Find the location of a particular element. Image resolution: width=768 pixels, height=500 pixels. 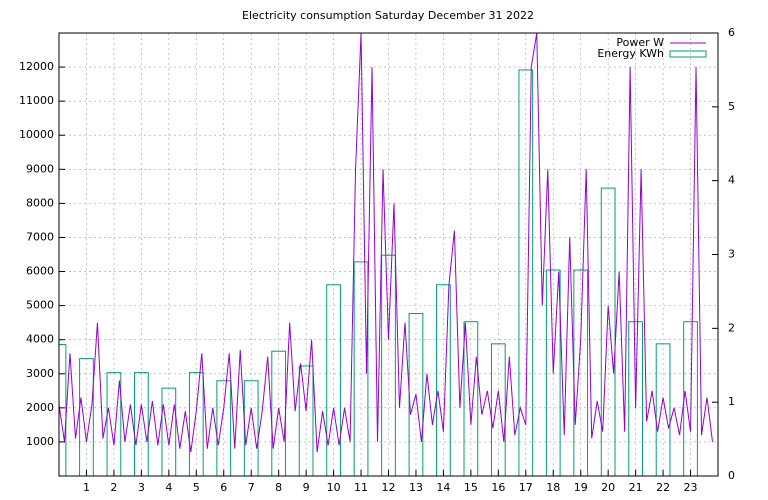

x-tick-label: 13 is located at coordinates (416, 487).